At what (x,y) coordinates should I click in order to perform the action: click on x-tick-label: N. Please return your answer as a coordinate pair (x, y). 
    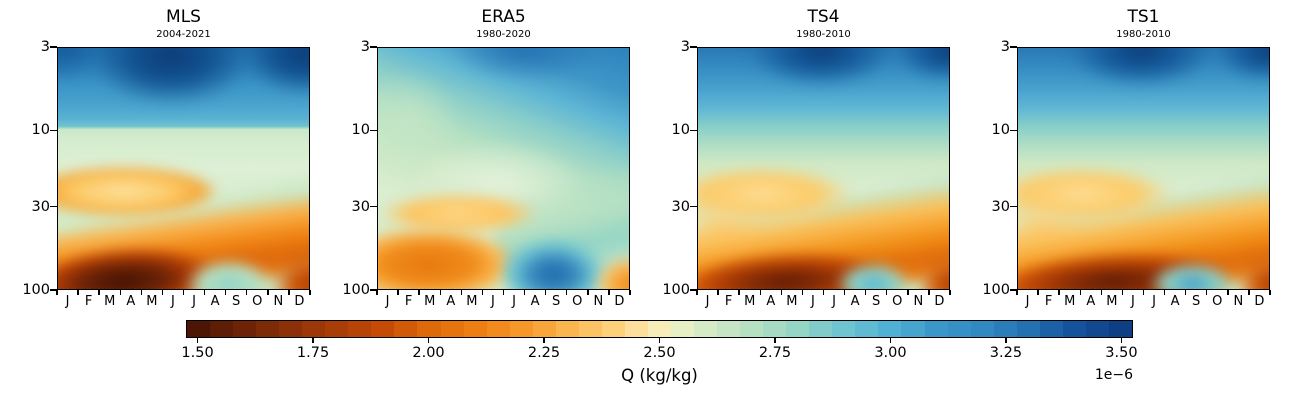
    Looking at the image, I should click on (1238, 301).